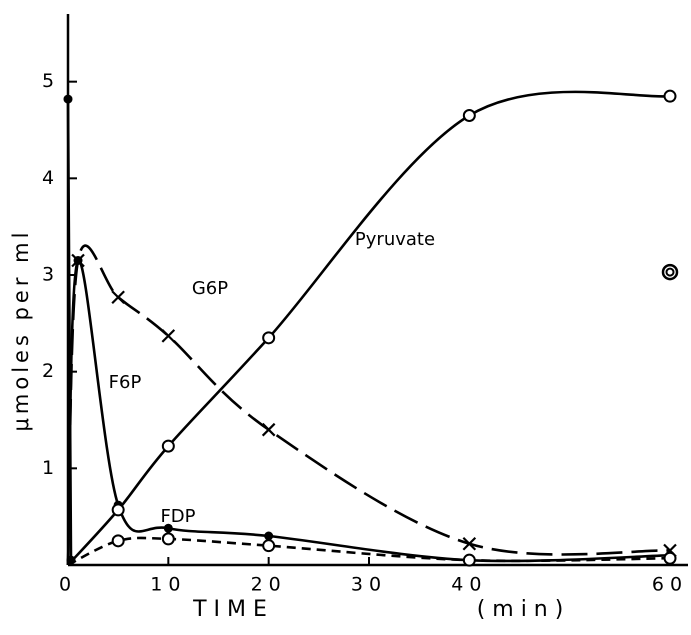 Image resolution: width=691 pixels, height=635 pixels. Describe the element at coordinates (229, 609) in the screenshot. I see `x-axis-label: T I M E` at that location.